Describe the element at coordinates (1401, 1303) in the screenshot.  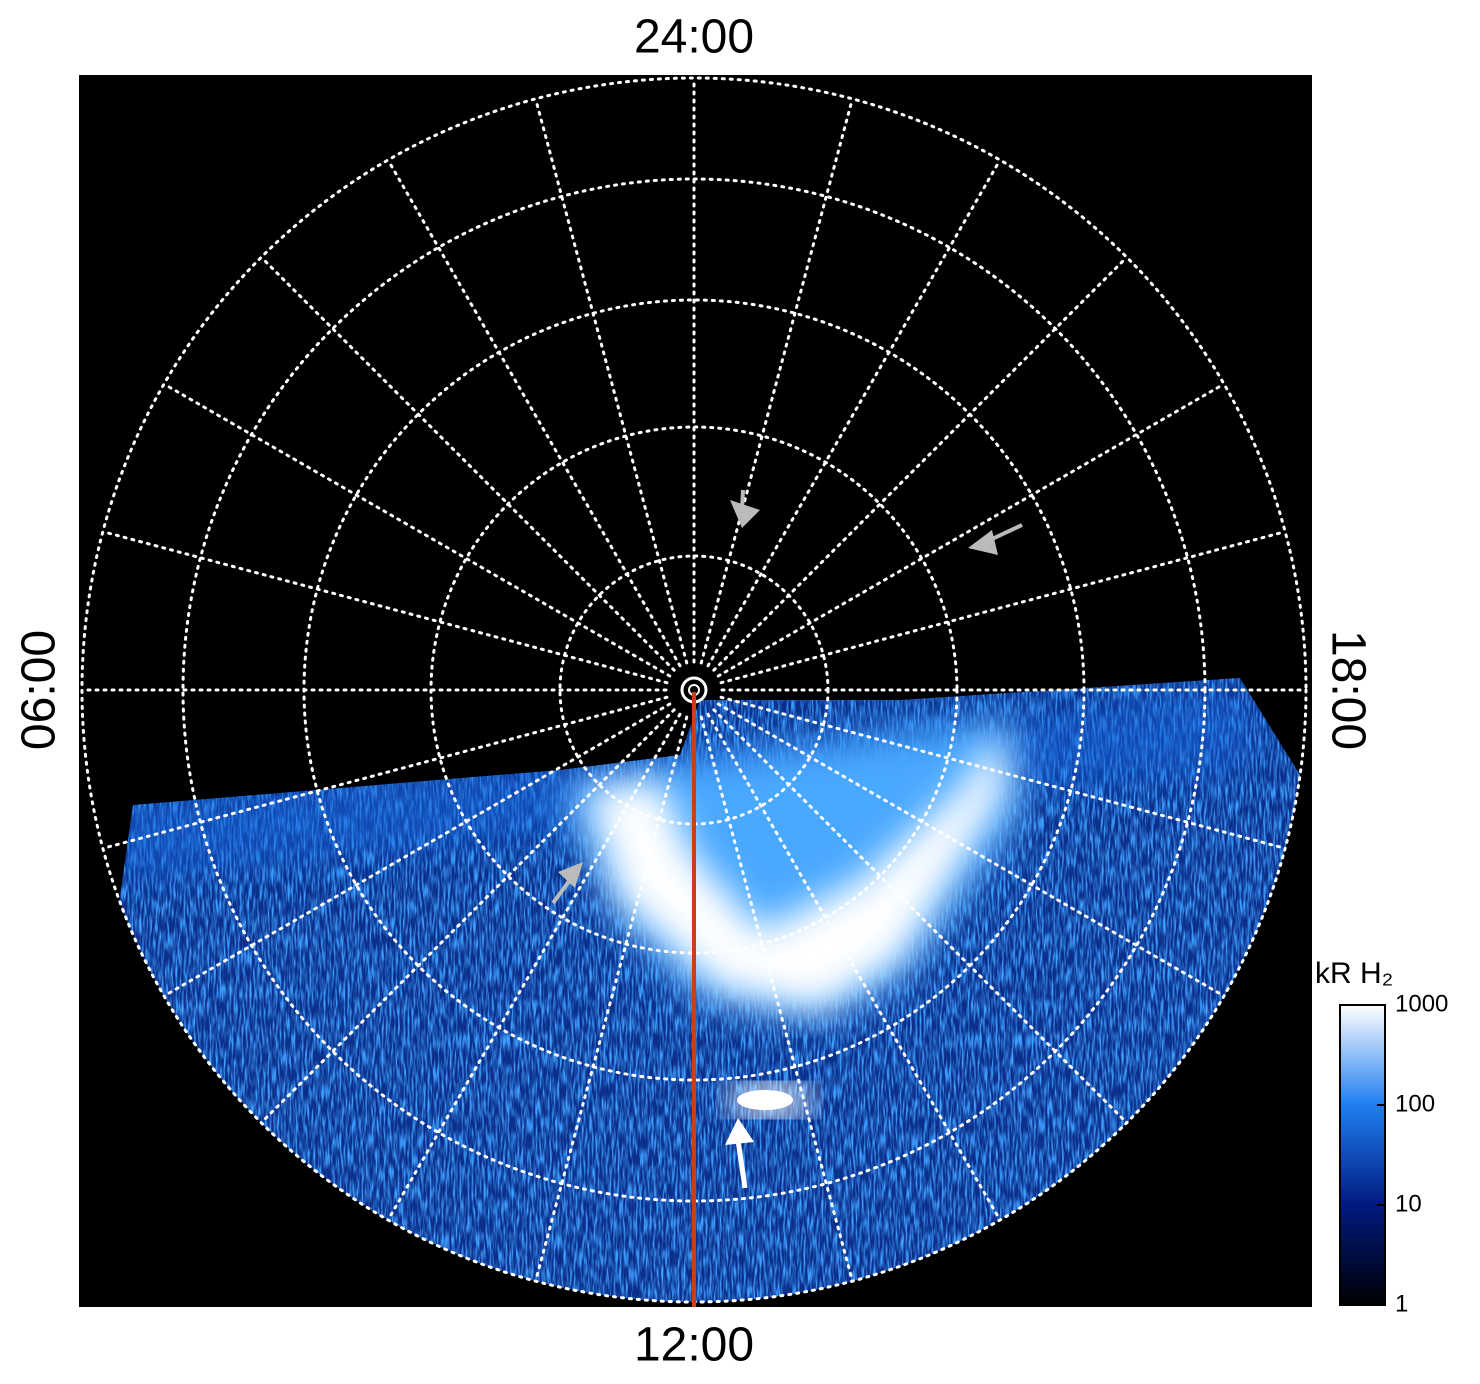
I see `colorbar-tick-label: 1` at that location.